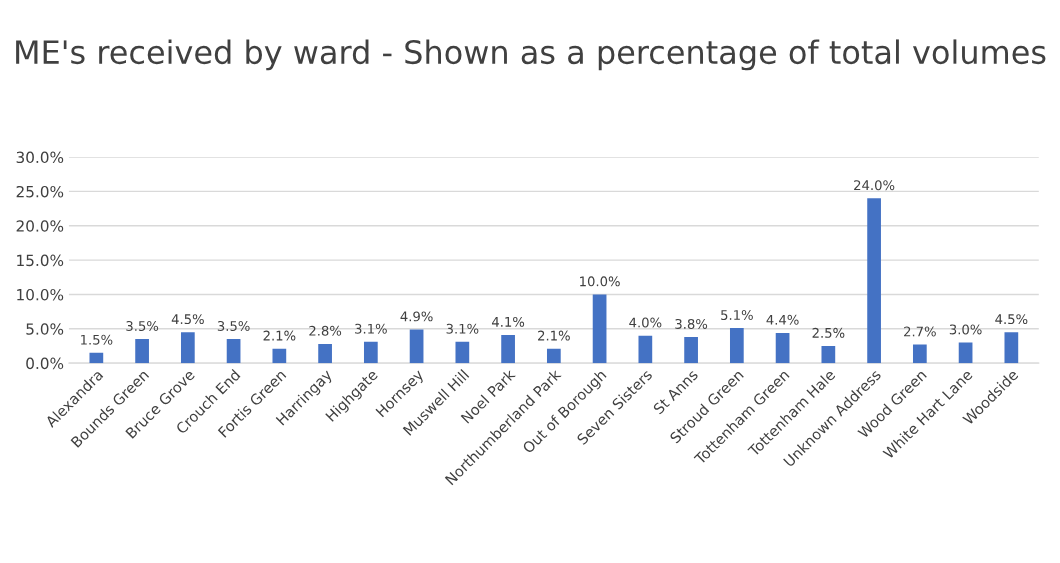  I want to click on y-tick-label: 10.0%, so click(40, 294).